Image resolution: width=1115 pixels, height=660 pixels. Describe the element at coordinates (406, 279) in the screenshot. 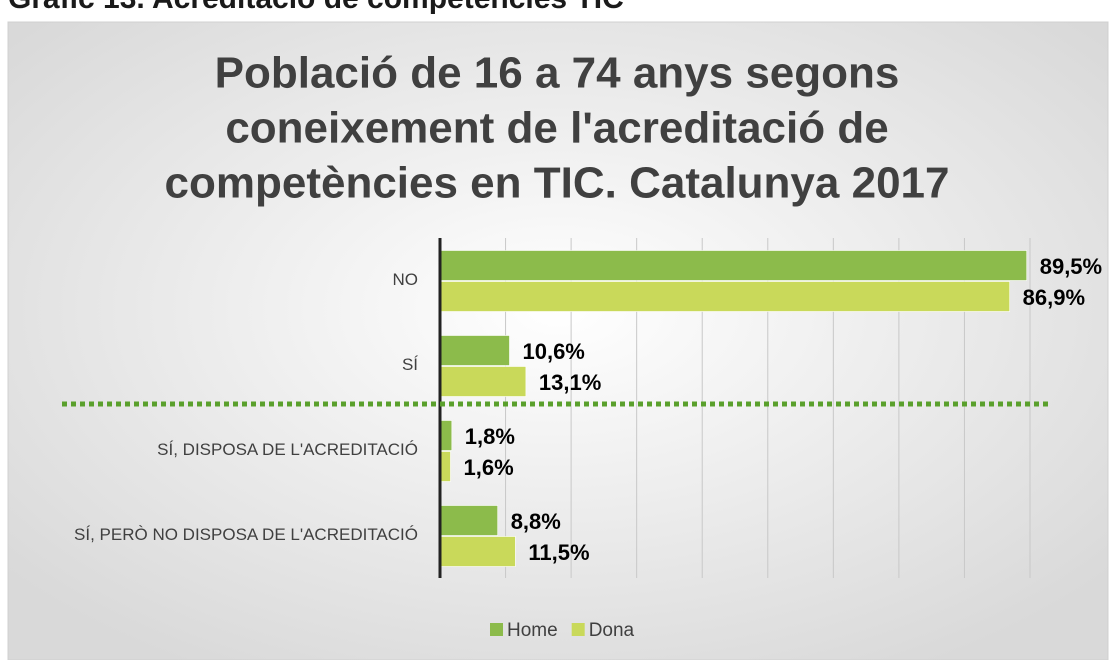

I see `y-tick-label: NO` at that location.